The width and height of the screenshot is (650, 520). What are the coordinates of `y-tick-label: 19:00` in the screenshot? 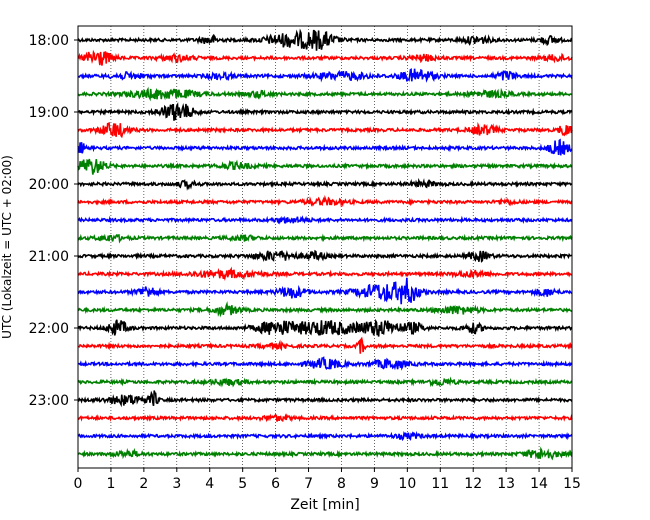 It's located at (49, 113).